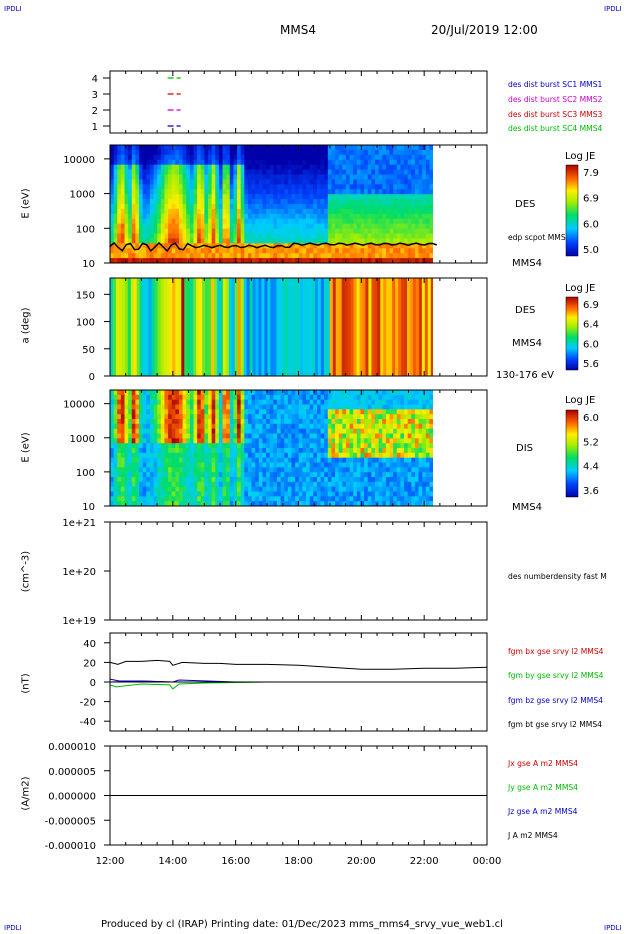 The width and height of the screenshot is (630, 934). What do you see at coordinates (580, 156) in the screenshot?
I see `colorbar-title-1: Log JE` at bounding box center [580, 156].